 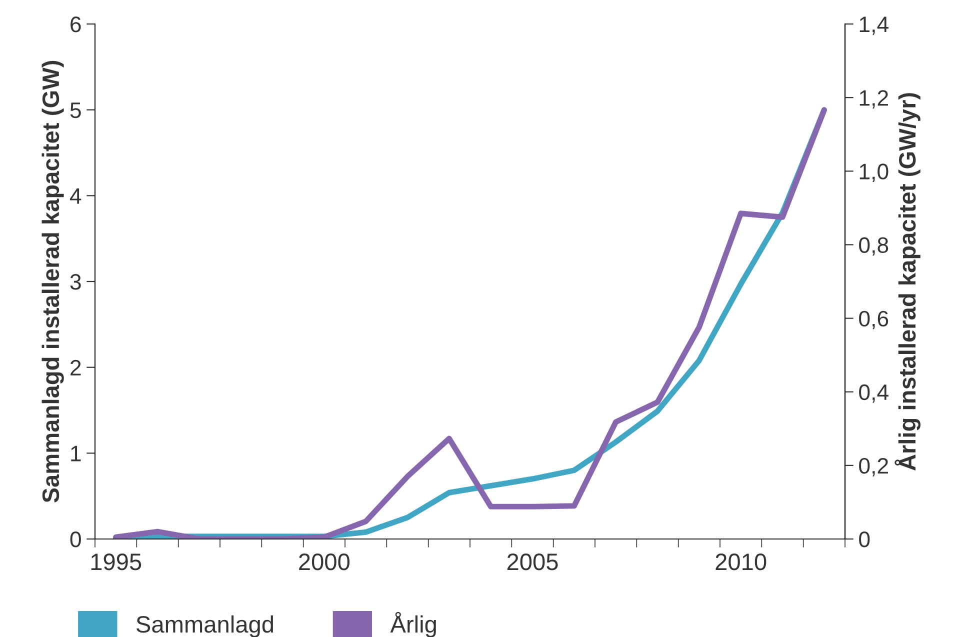 I want to click on x-tick-label: 1995, so click(x=116, y=562).